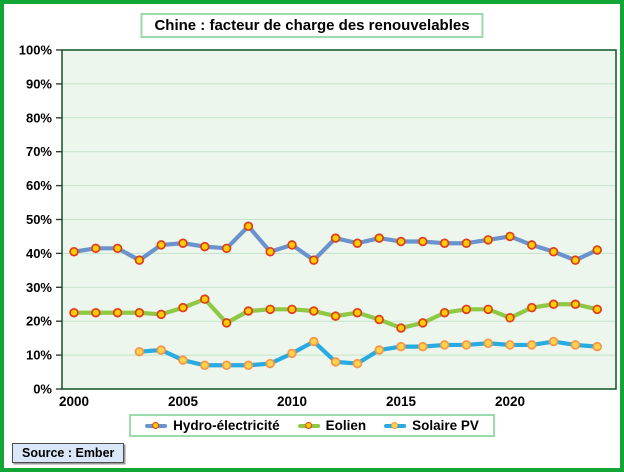  What do you see at coordinates (39, 253) in the screenshot?
I see `y-axis-label: 40%` at bounding box center [39, 253].